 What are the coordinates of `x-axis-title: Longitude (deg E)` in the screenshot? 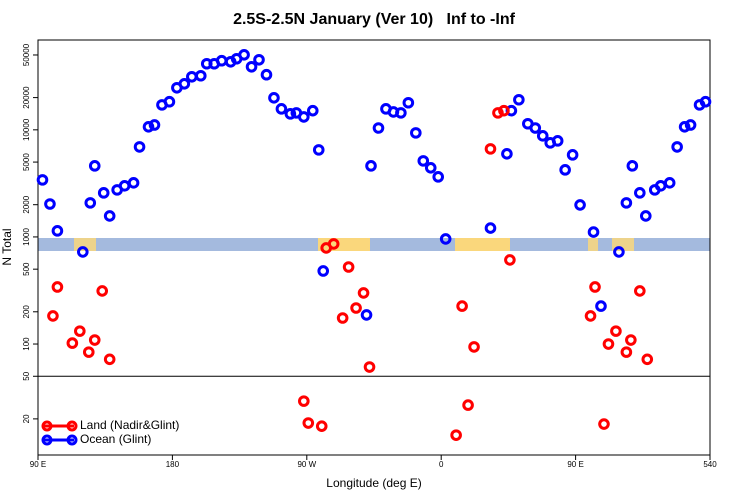 It's located at (373, 483).